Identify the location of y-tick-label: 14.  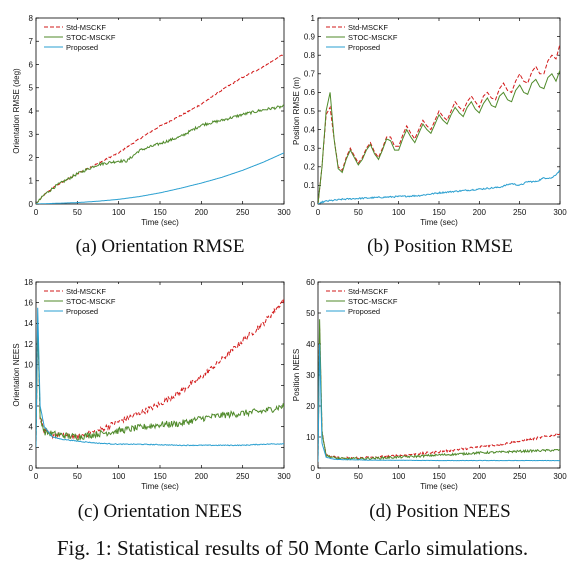
(28, 323).